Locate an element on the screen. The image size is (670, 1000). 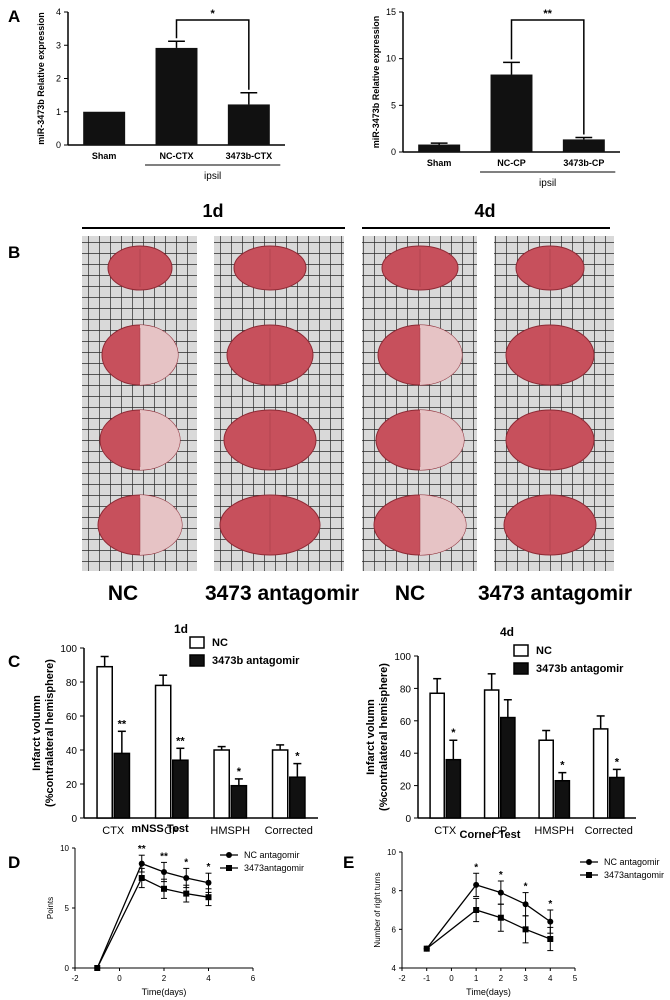
x-tick-label: 0 is located at coordinates (451, 978).